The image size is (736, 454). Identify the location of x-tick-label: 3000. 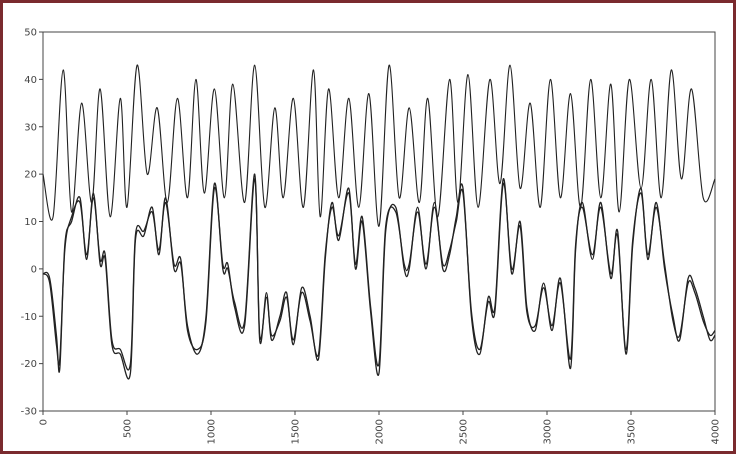
(548, 431).